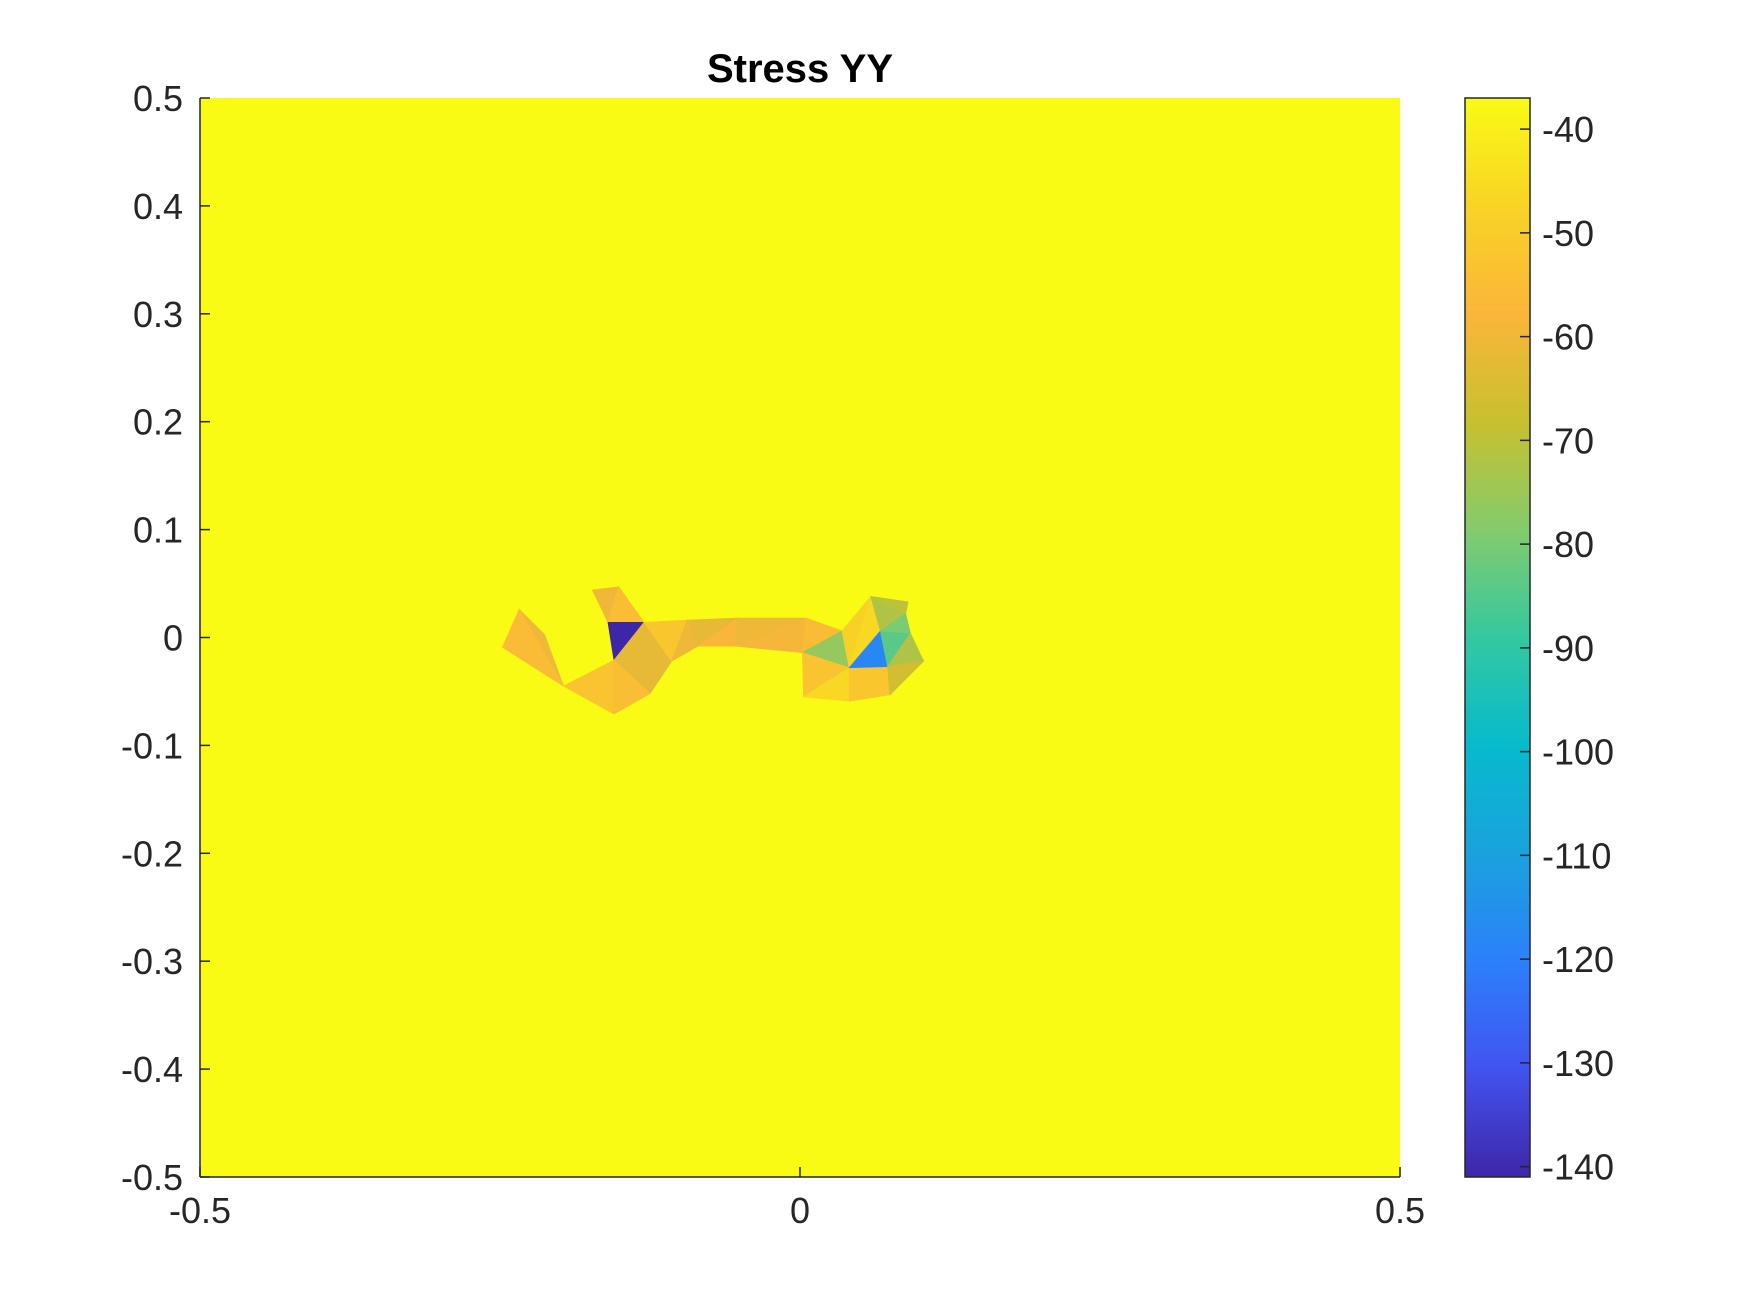  Describe the element at coordinates (158, 206) in the screenshot. I see `y-tick-label: 0.4` at that location.